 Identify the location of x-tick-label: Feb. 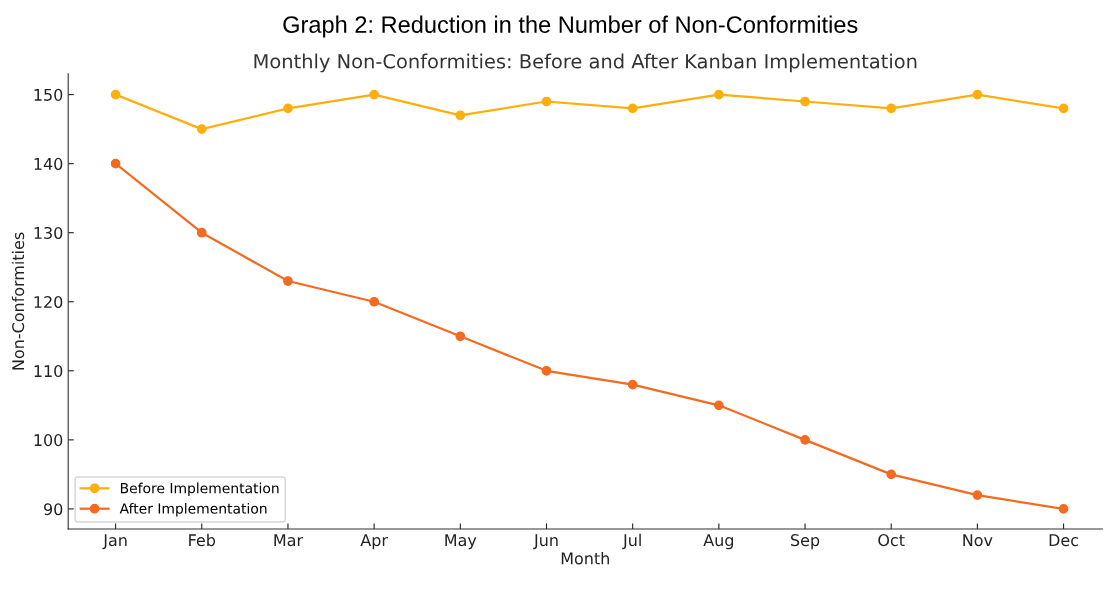
(202, 540).